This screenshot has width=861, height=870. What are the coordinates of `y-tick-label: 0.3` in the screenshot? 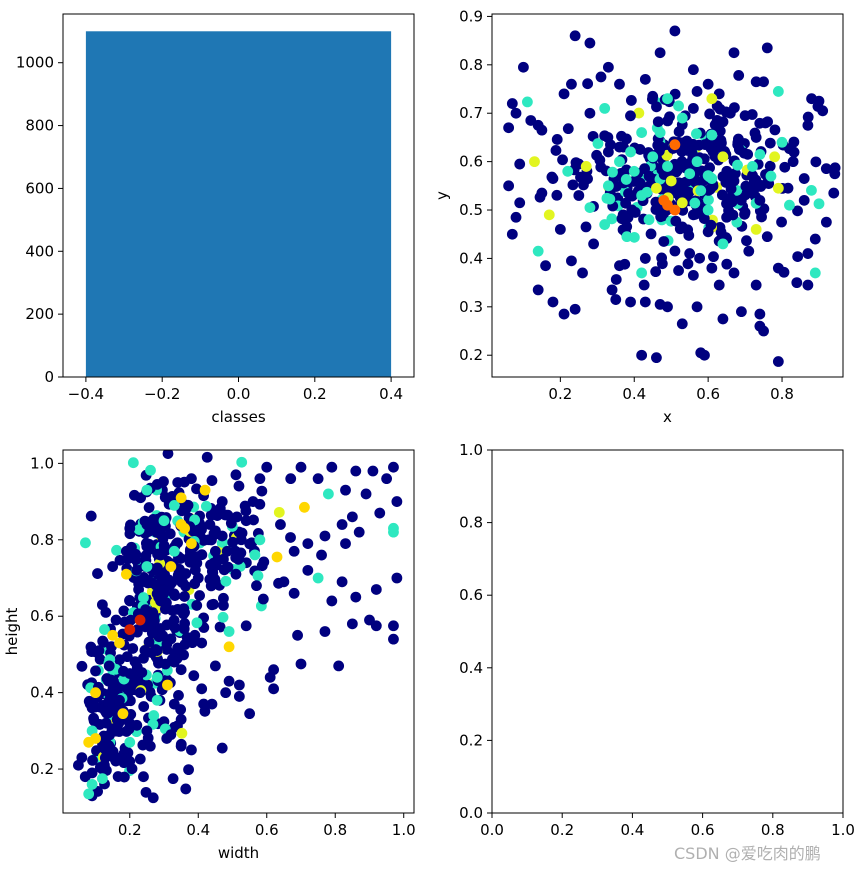 It's located at (471, 307).